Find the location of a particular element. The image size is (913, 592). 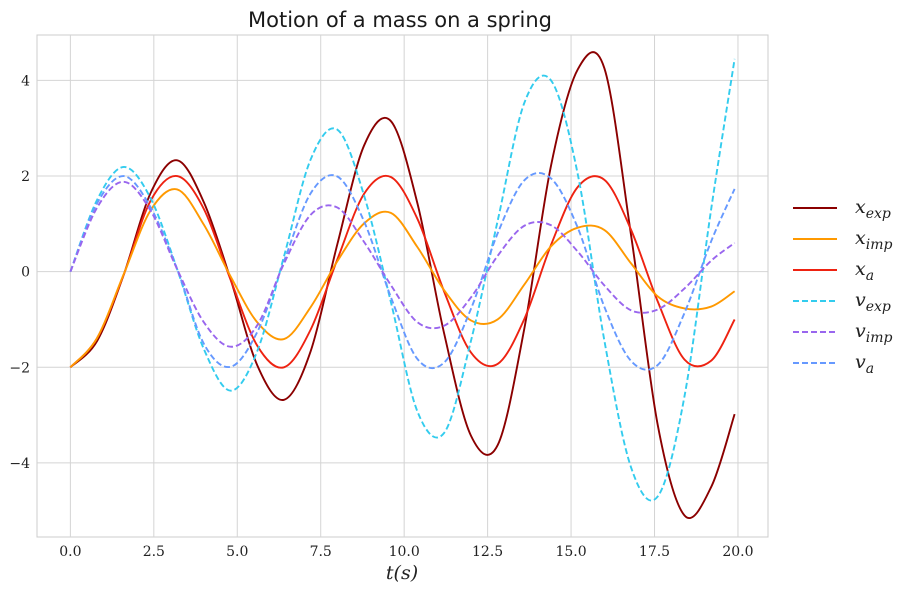

y-tick-label: 2 is located at coordinates (25, 177).